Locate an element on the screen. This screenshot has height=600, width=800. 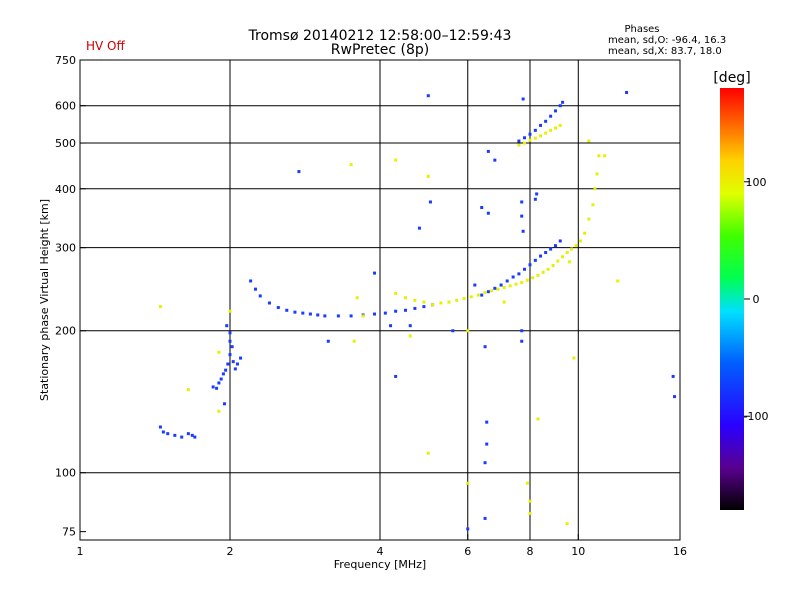
y-tick-label: 500 is located at coordinates (65, 143).